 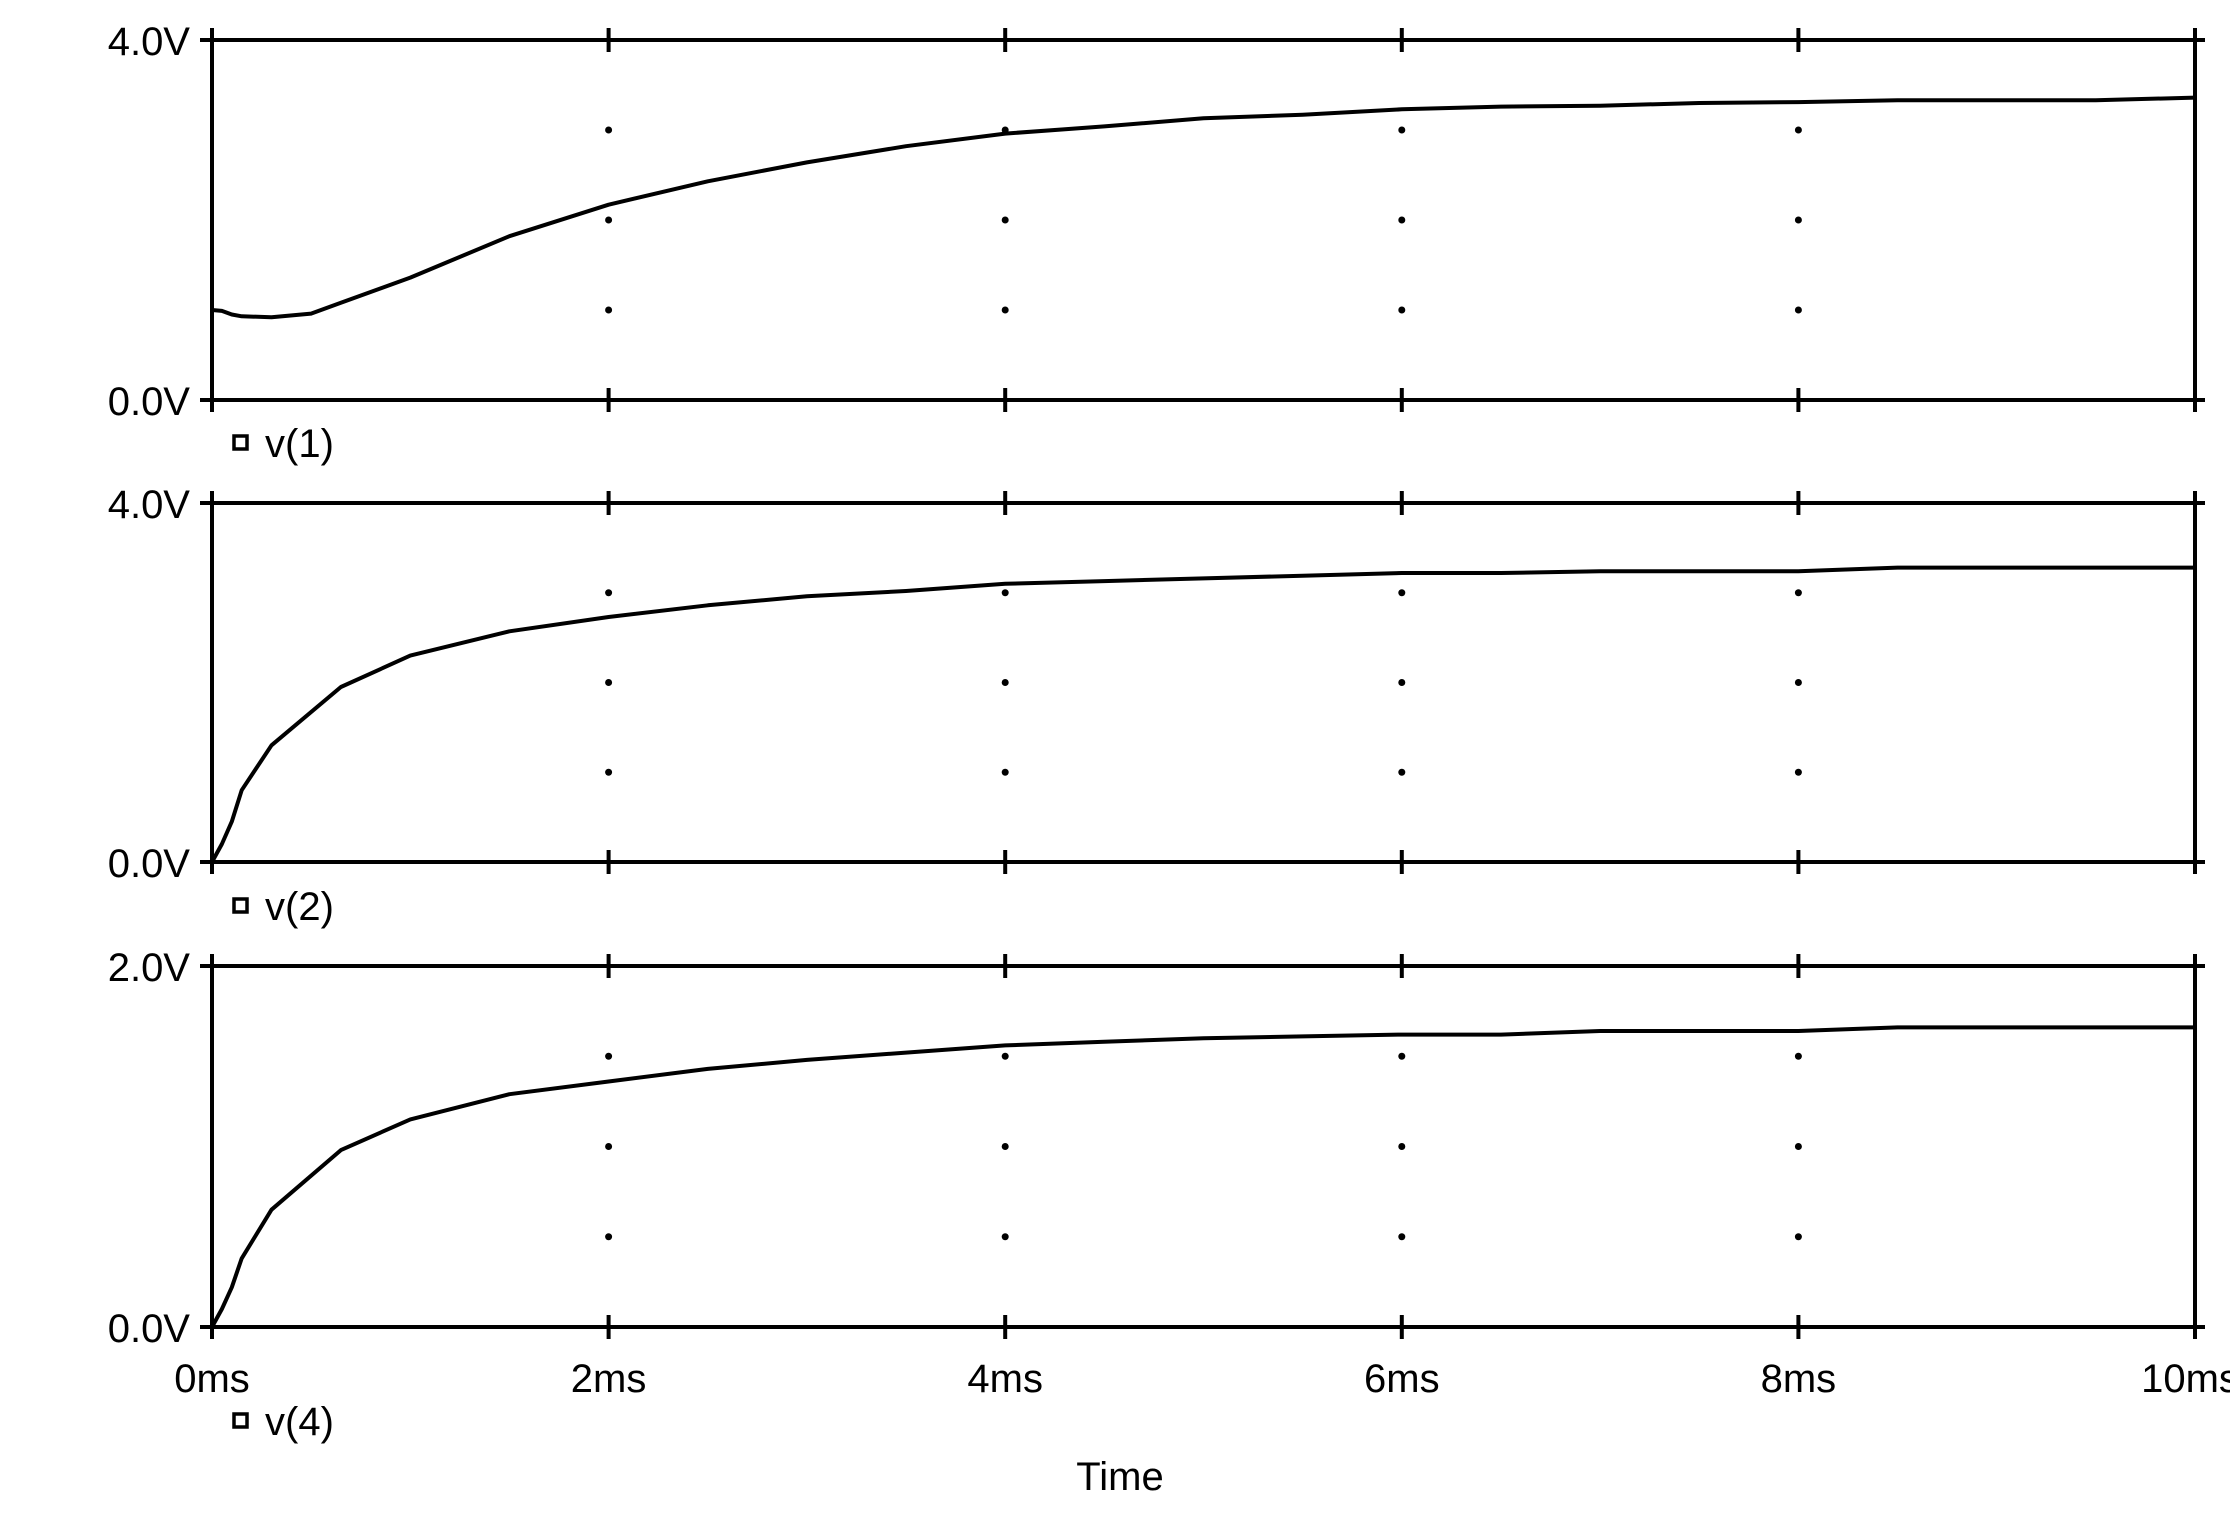 What do you see at coordinates (299, 907) in the screenshot?
I see `legend-label-v2: v(2)` at bounding box center [299, 907].